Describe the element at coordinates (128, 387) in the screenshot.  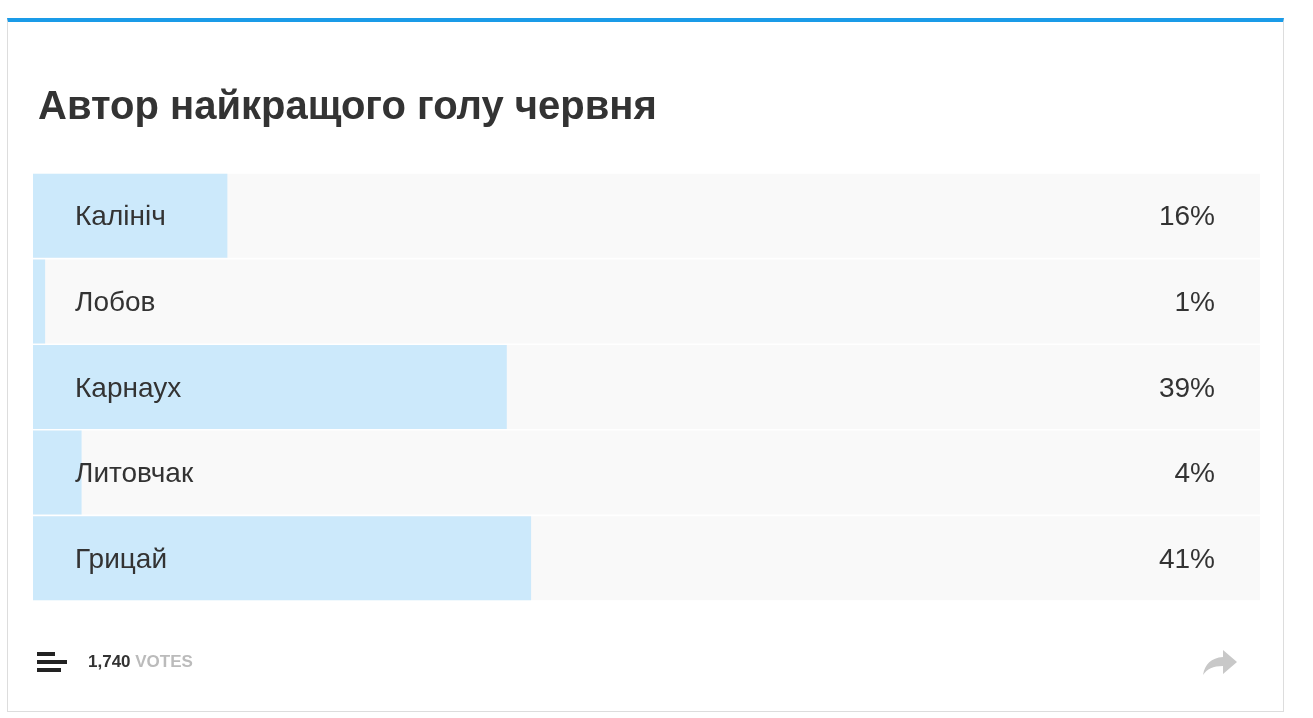
I see `y-tick-label: Карнаух` at that location.